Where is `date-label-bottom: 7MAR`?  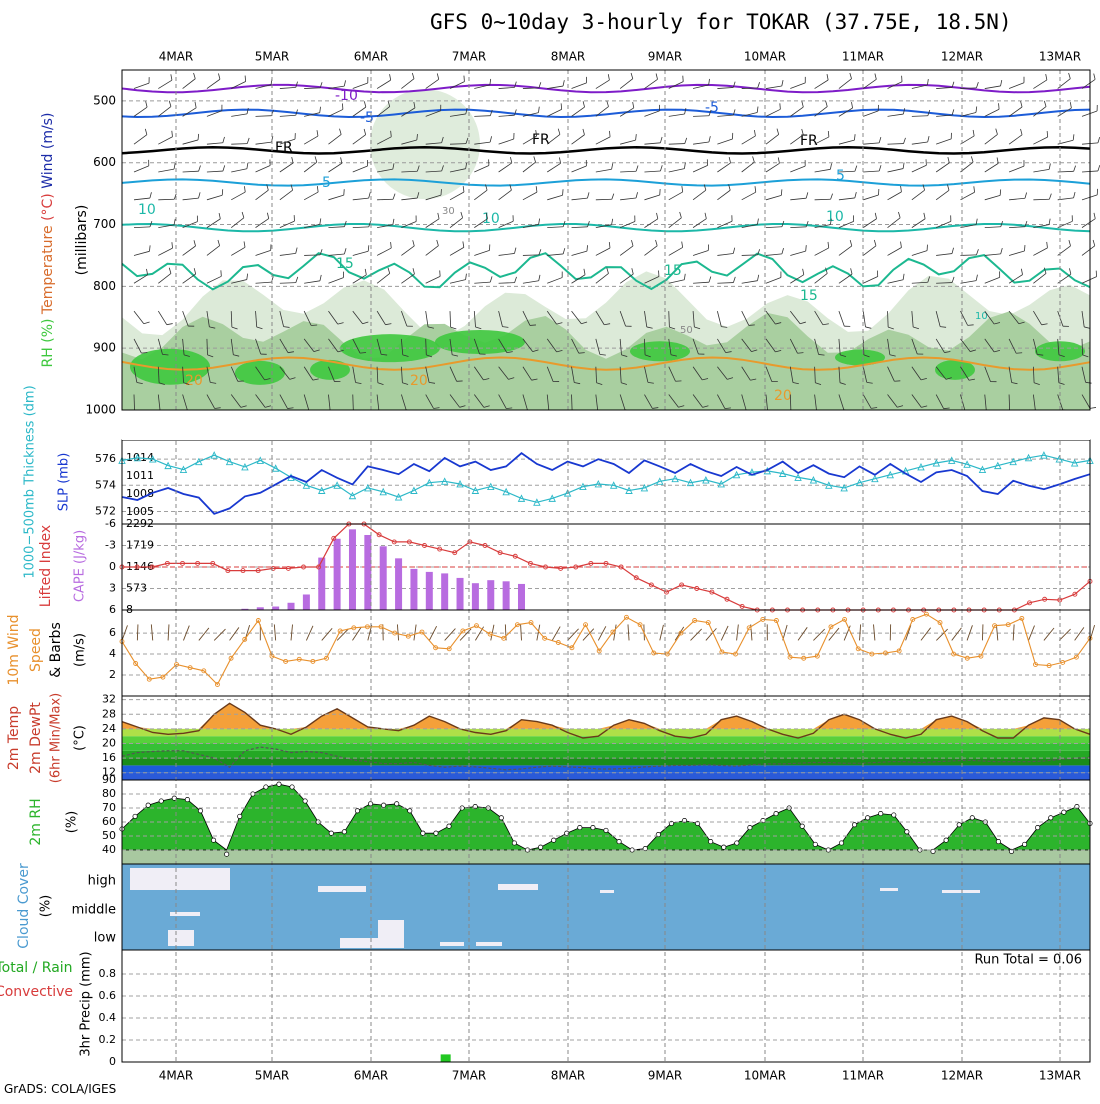
date-label-bottom: 7MAR is located at coordinates (469, 1076).